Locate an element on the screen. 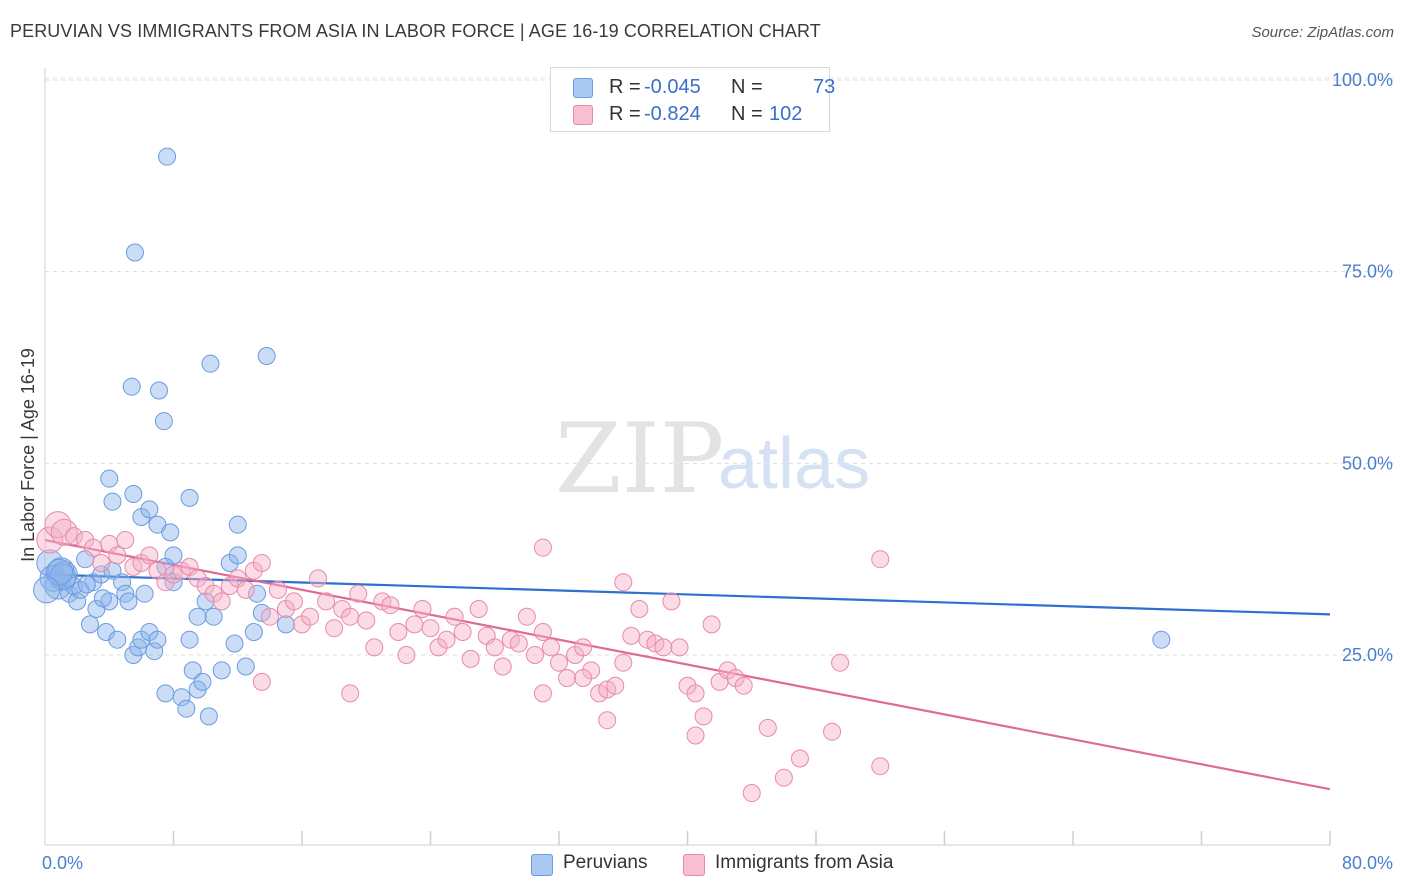  legend-n-value: 73 is located at coordinates (824, 87).